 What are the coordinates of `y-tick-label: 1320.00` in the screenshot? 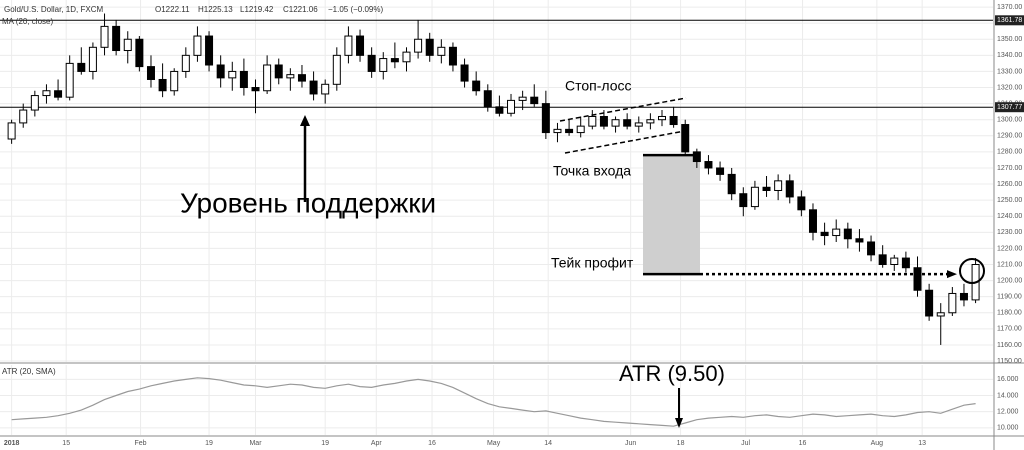 It's located at (1009, 87).